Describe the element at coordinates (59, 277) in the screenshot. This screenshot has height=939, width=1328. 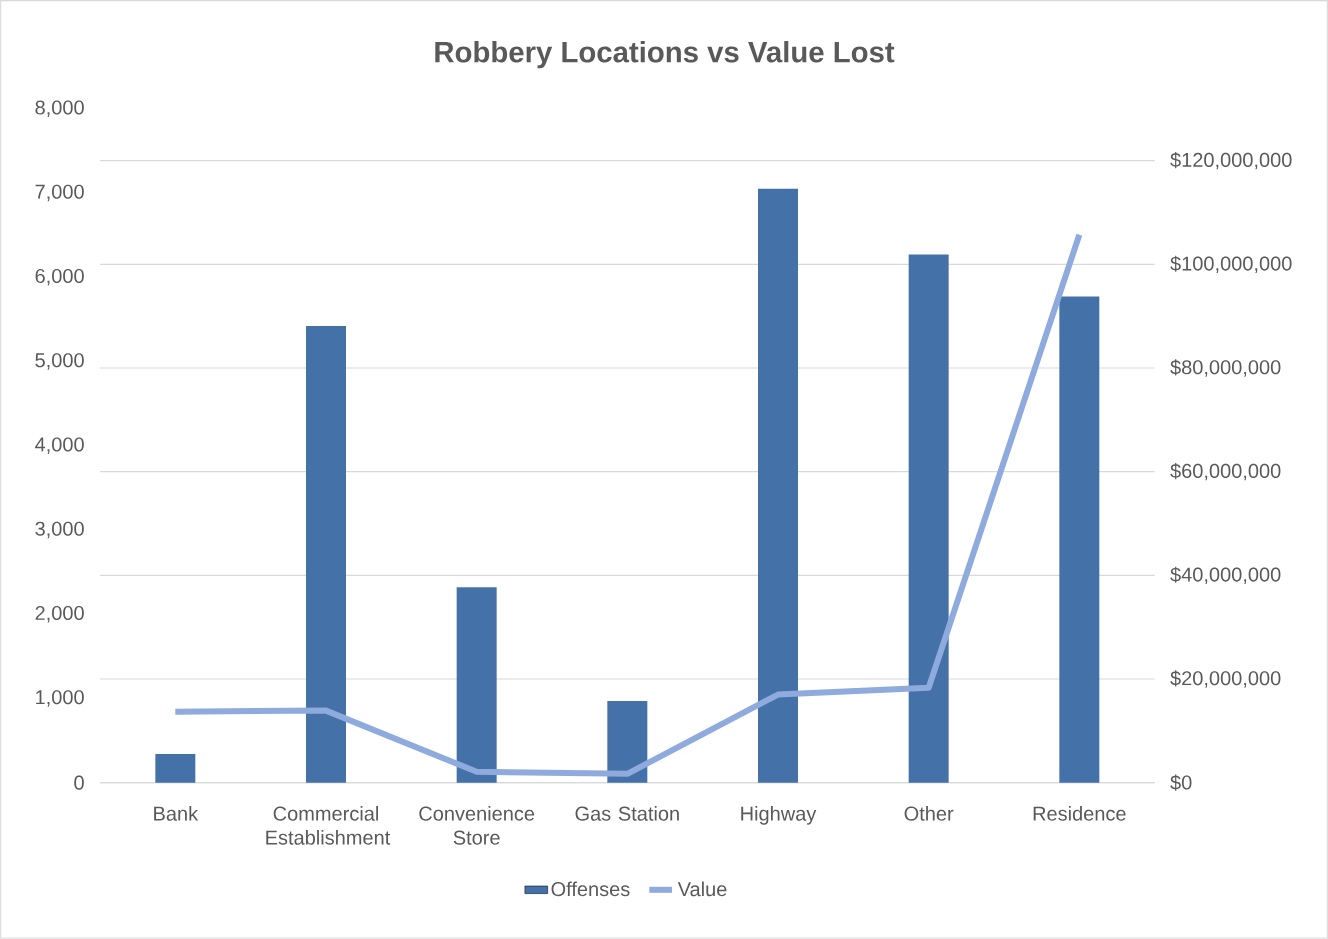
I see `y-tick-label: 6,000` at that location.